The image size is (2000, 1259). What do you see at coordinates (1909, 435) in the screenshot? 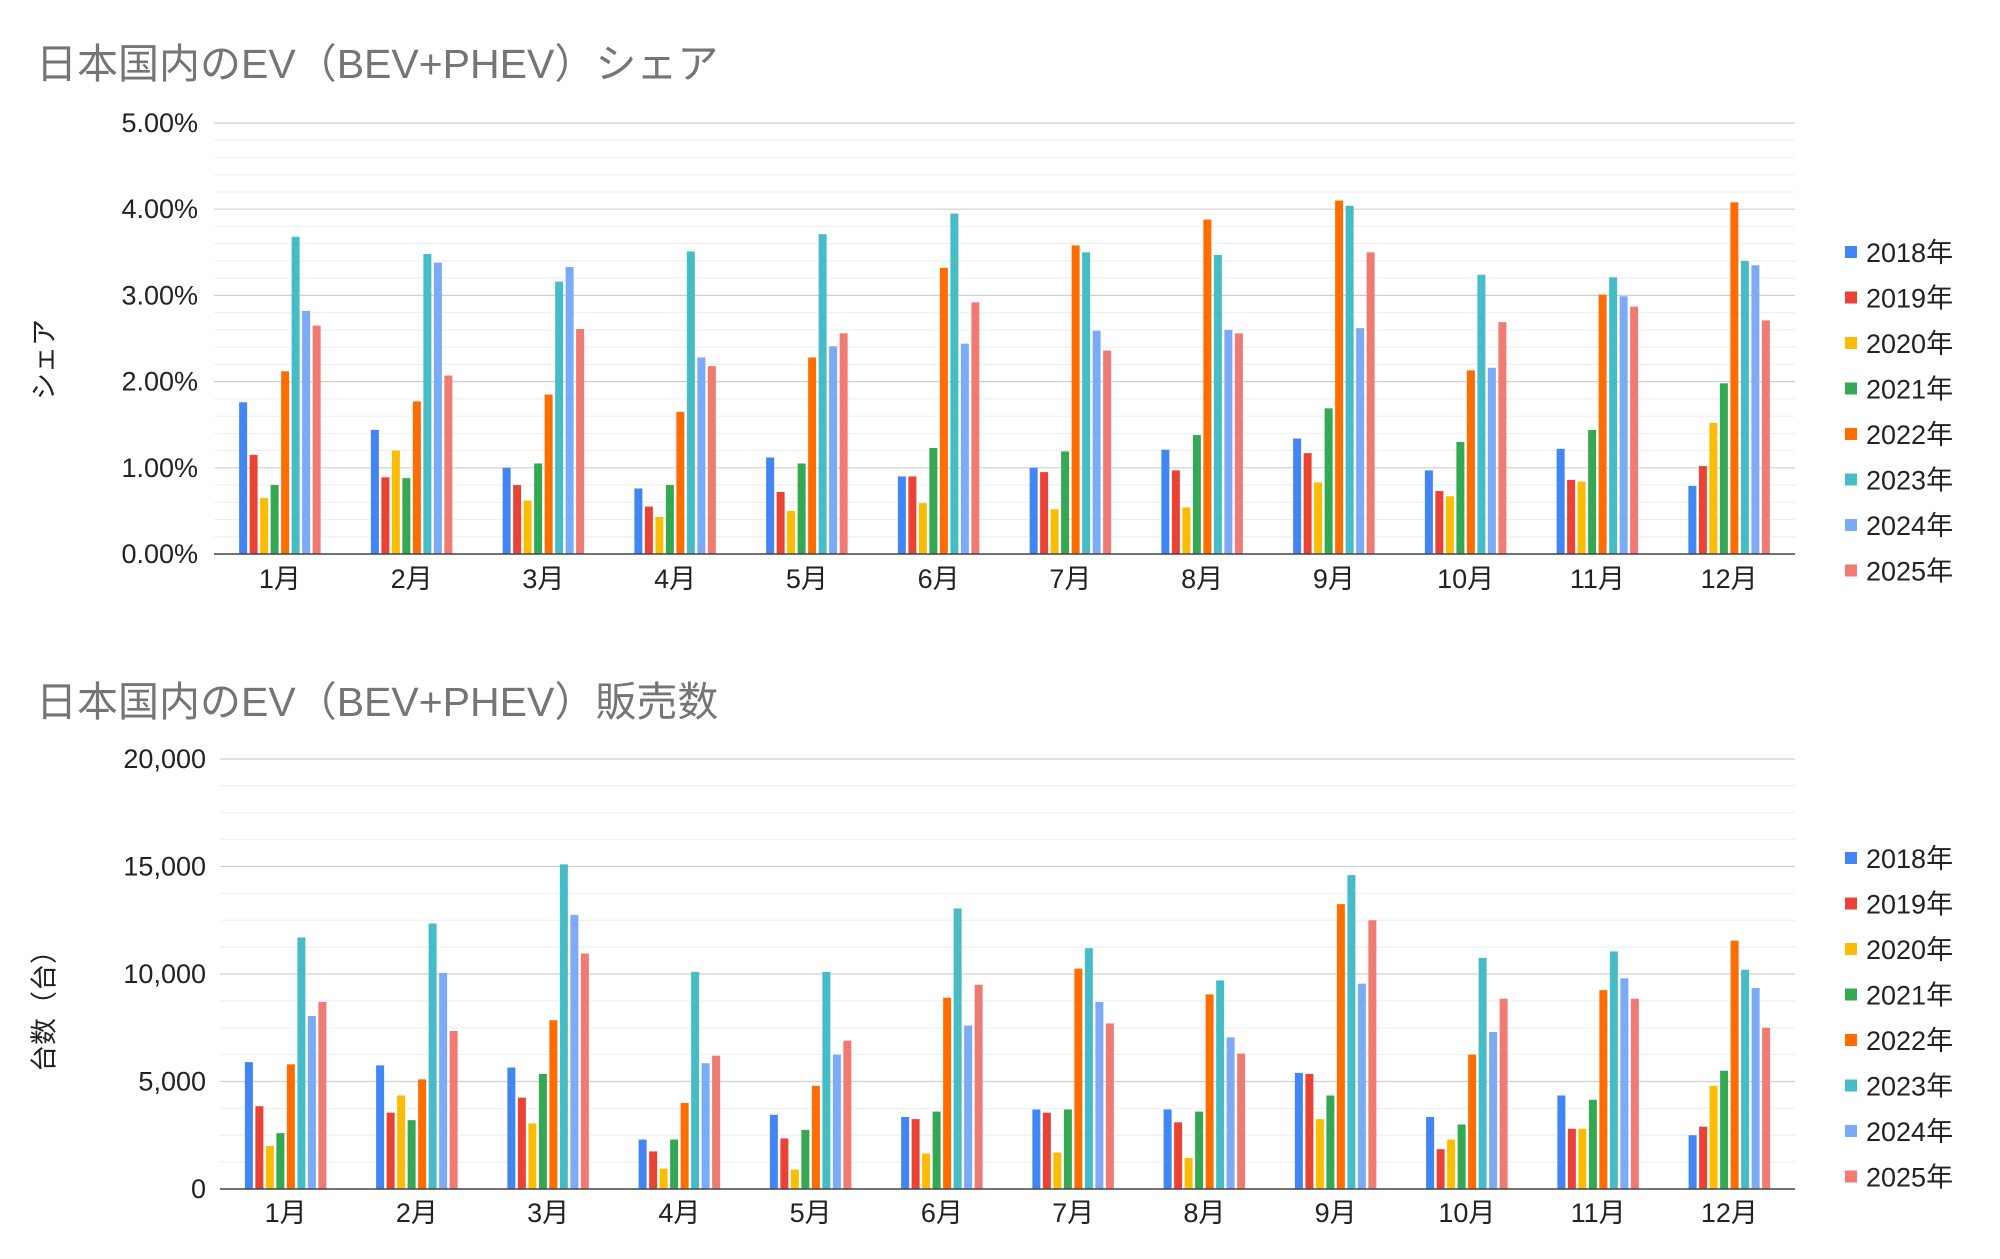
I see `legend-label: 2022年` at bounding box center [1909, 435].